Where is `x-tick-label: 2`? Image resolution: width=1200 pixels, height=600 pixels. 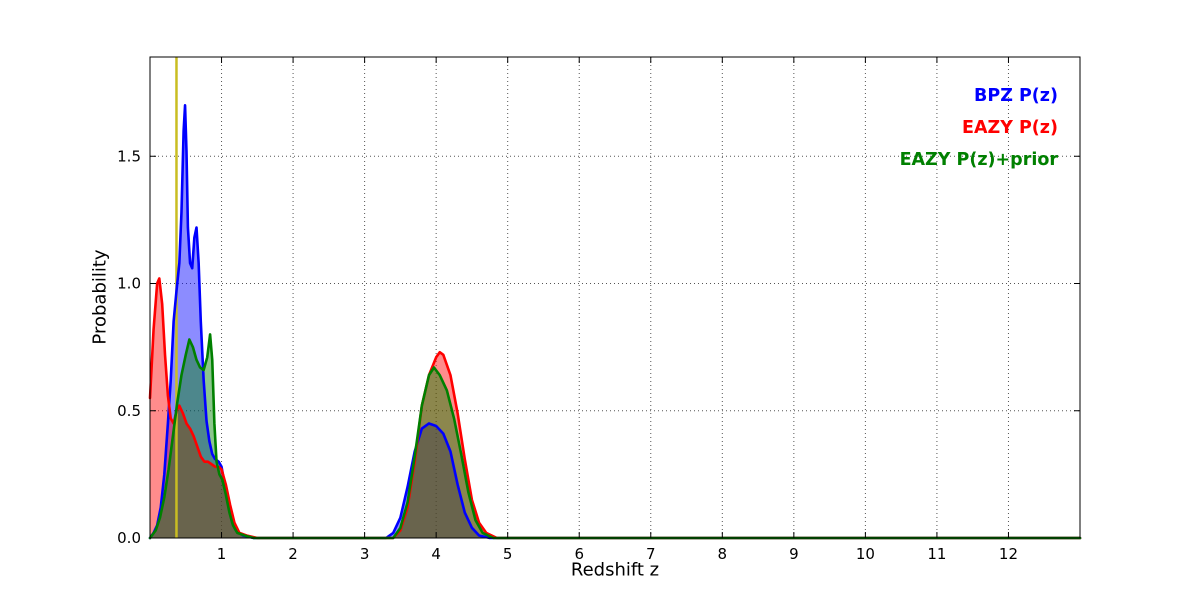
x-tick-label: 2 is located at coordinates (293, 554).